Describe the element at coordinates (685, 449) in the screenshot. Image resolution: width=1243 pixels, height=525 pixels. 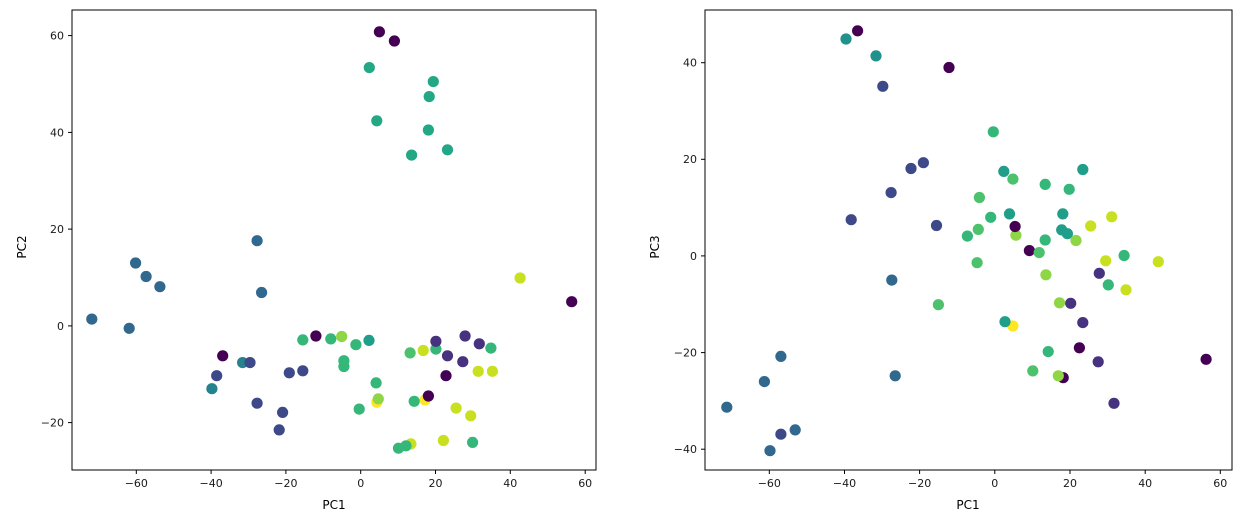
I see `y-tick-label: −40` at that location.